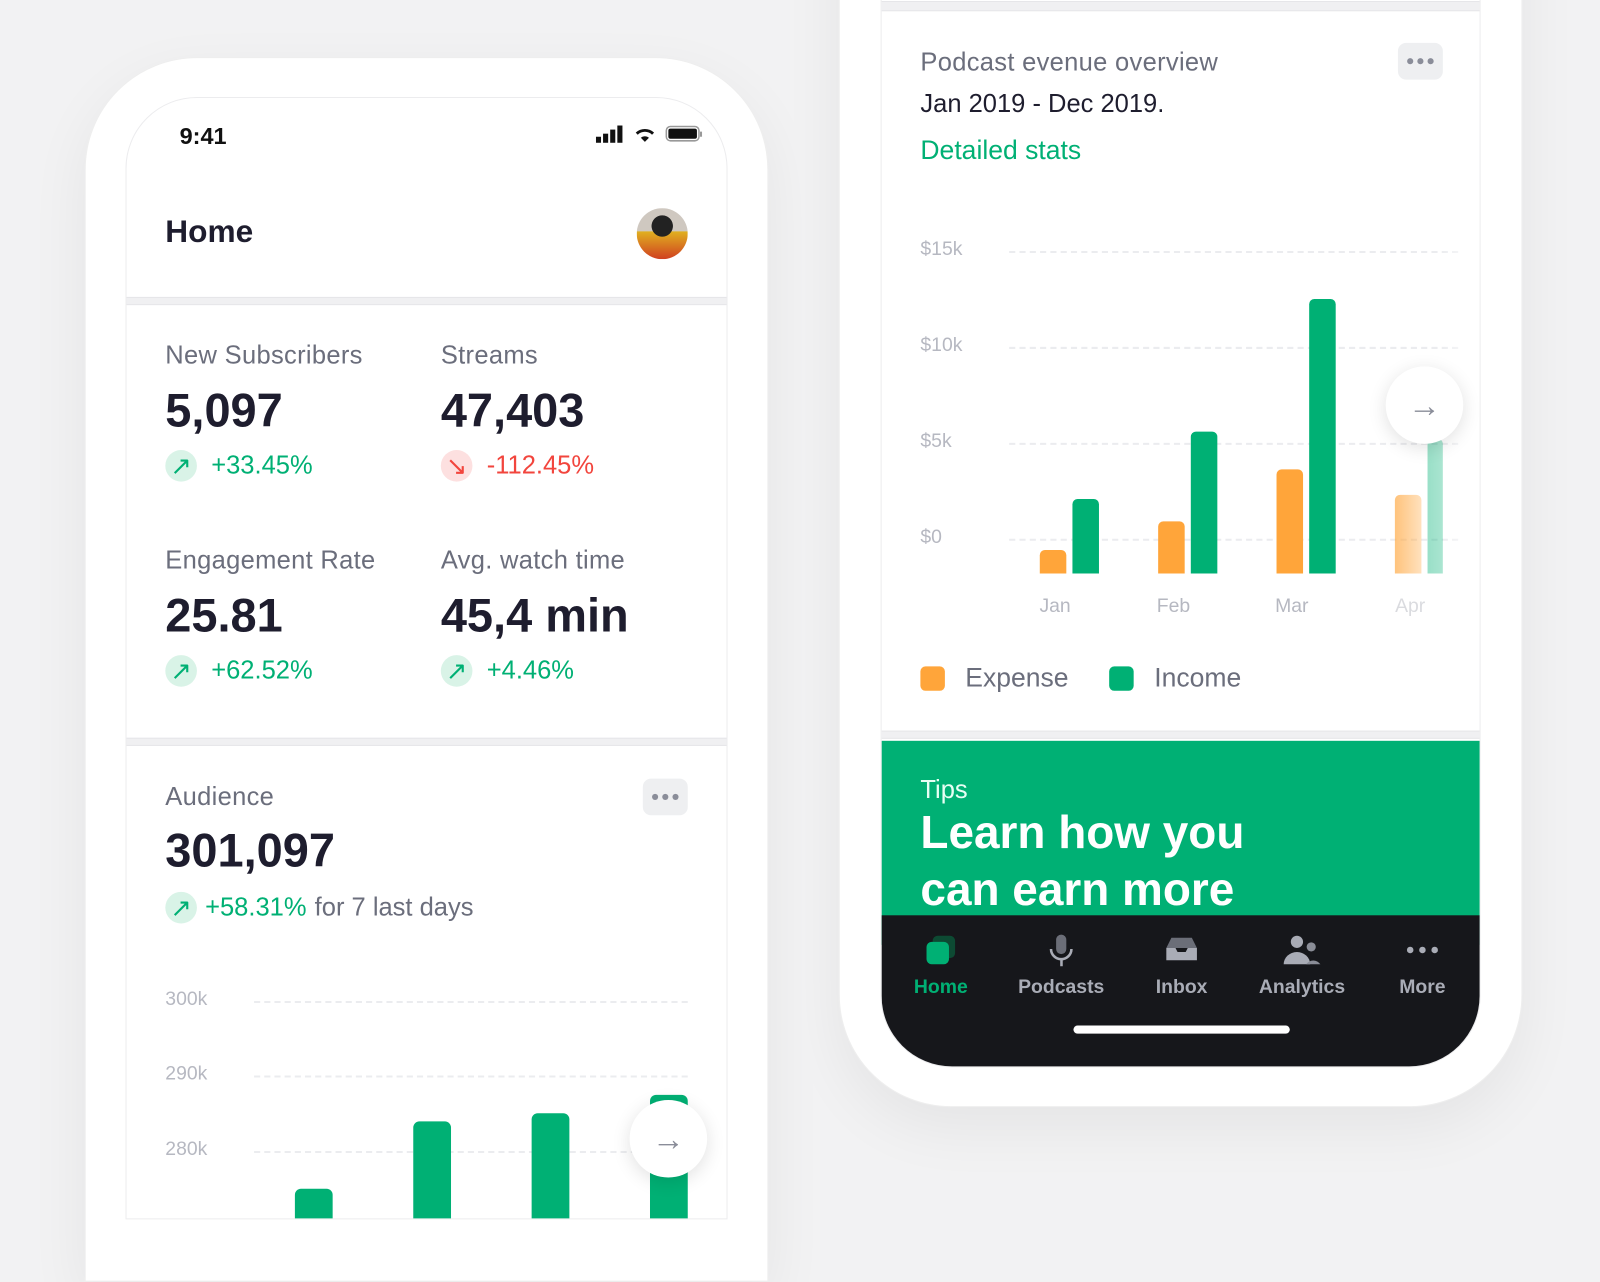 The image size is (1600, 1282). Describe the element at coordinates (1422, 966) in the screenshot. I see `tab-more: More` at that location.